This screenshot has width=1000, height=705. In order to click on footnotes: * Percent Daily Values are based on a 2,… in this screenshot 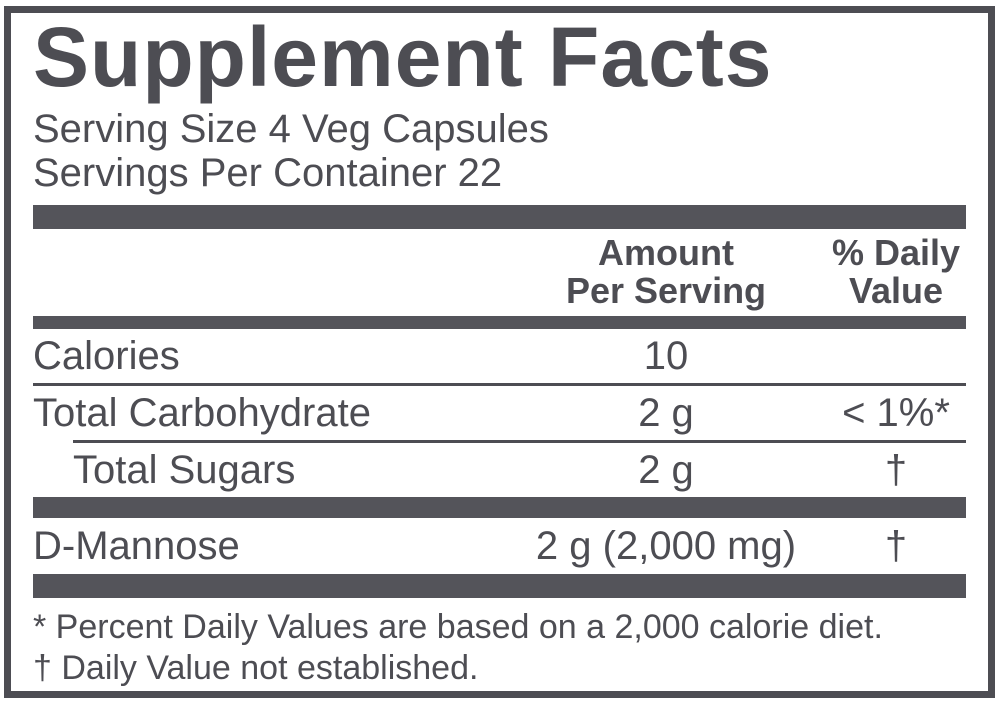, I will do `click(499, 648)`.